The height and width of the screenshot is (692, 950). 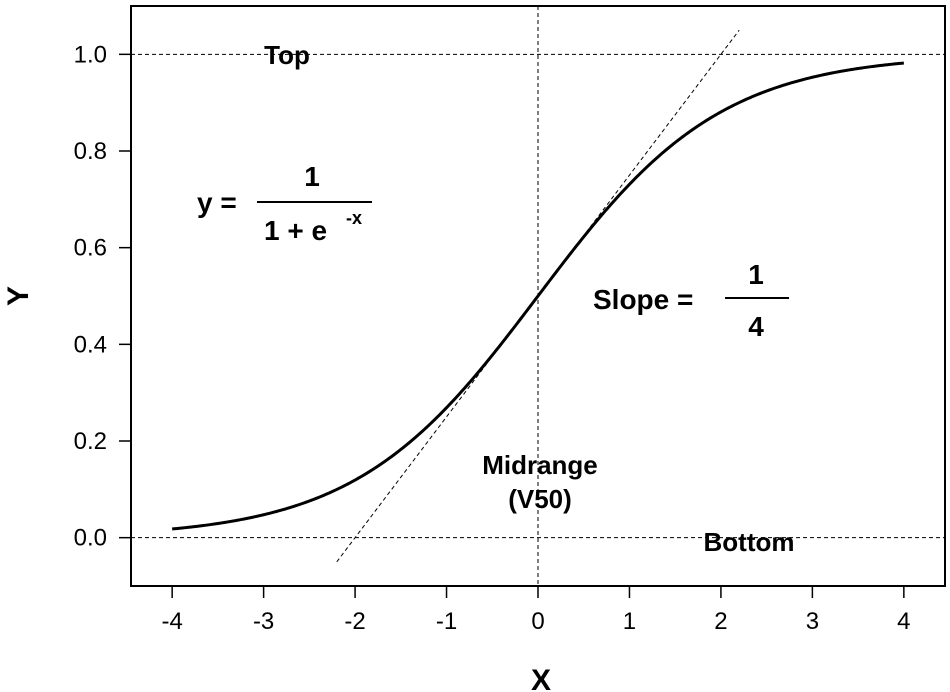 I want to click on slope-formula: Slope = 1 4, so click(x=691, y=300).